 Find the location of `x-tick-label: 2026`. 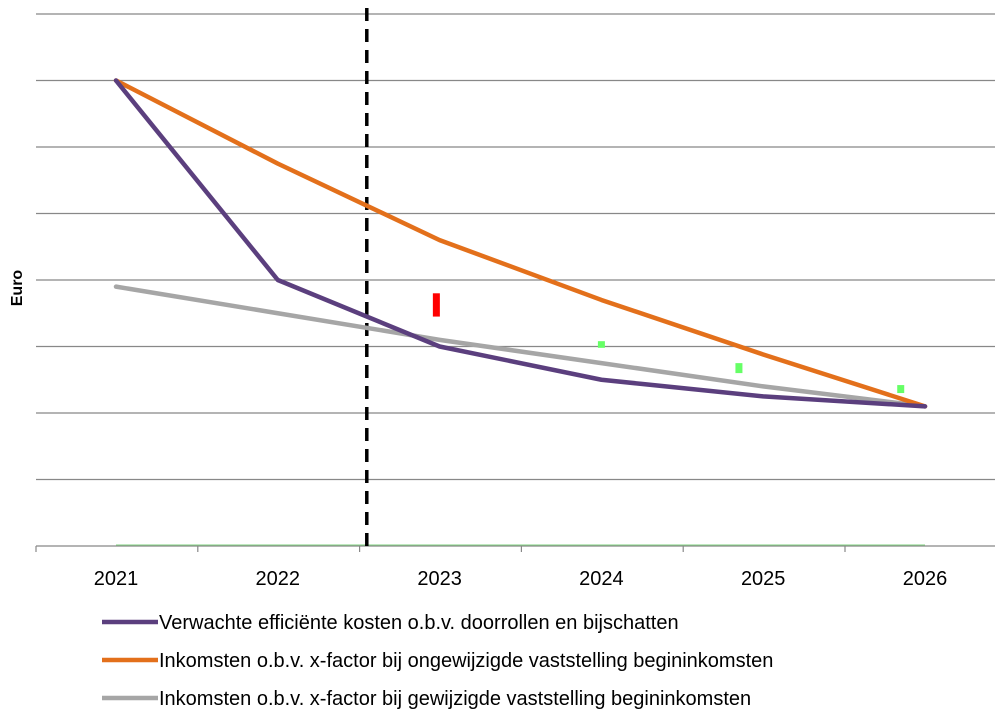

x-tick-label: 2026 is located at coordinates (925, 579).